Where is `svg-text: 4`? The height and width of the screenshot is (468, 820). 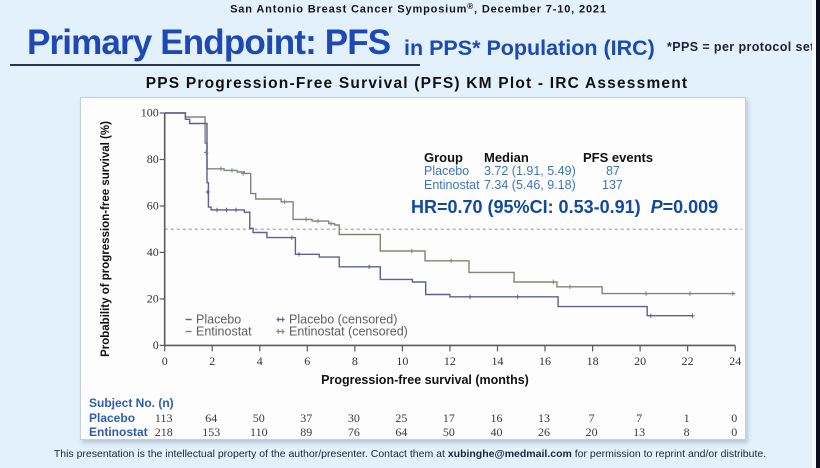 svg-text: 4 is located at coordinates (260, 361).